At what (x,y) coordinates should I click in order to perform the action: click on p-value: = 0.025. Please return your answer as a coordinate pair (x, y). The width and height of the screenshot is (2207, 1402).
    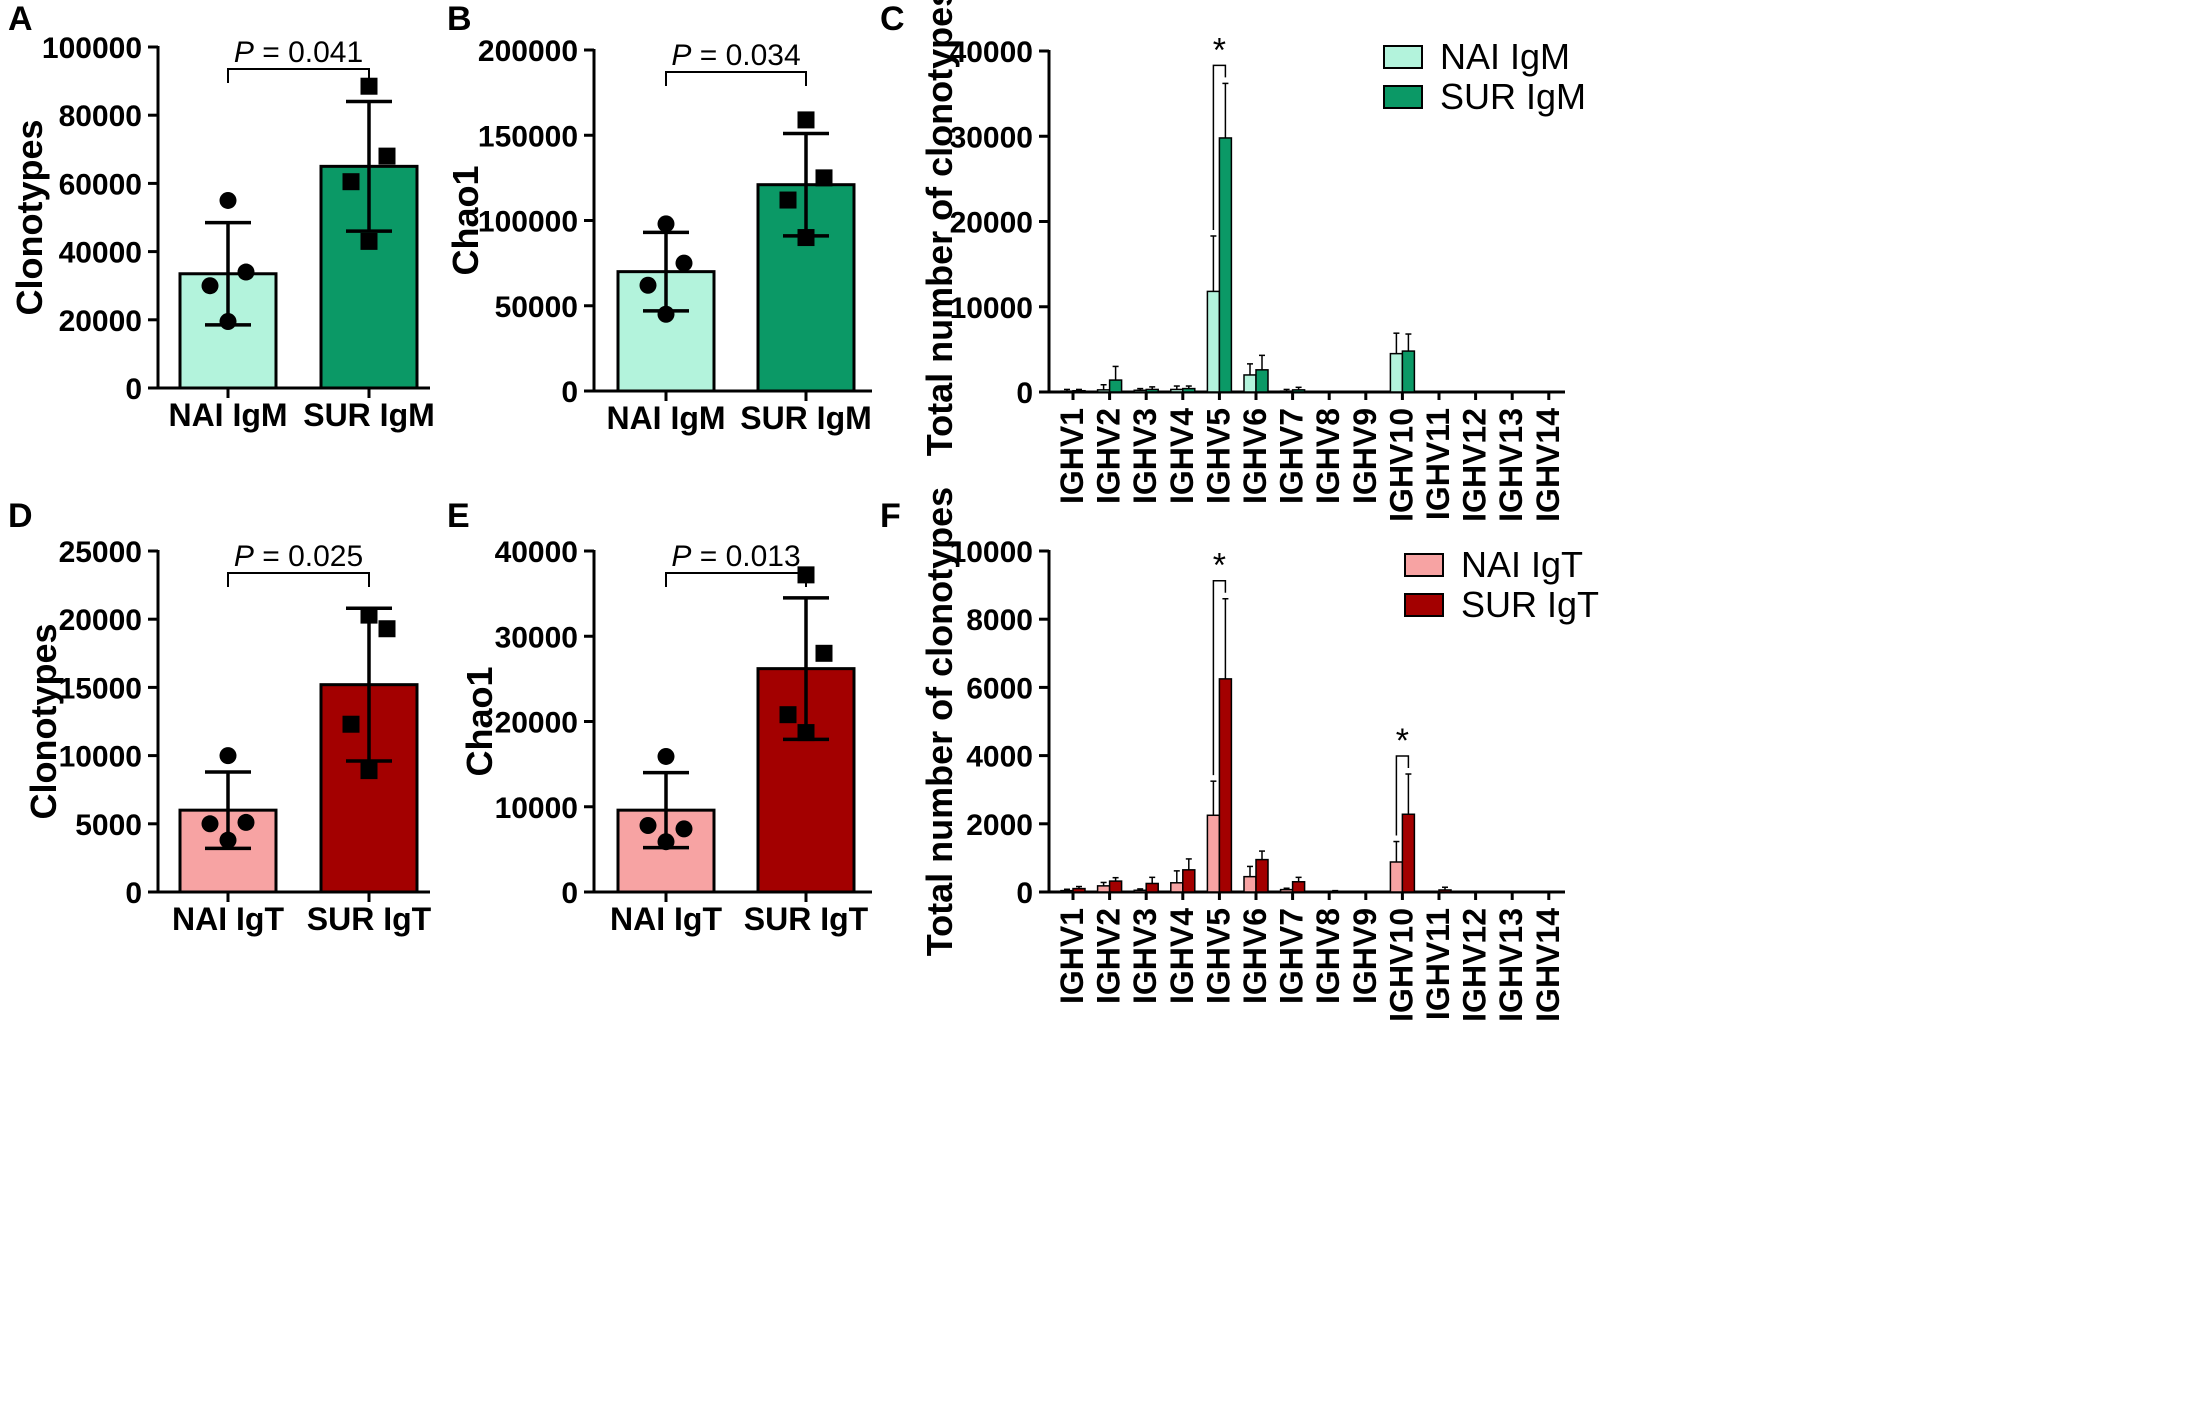
    Looking at the image, I should click on (308, 556).